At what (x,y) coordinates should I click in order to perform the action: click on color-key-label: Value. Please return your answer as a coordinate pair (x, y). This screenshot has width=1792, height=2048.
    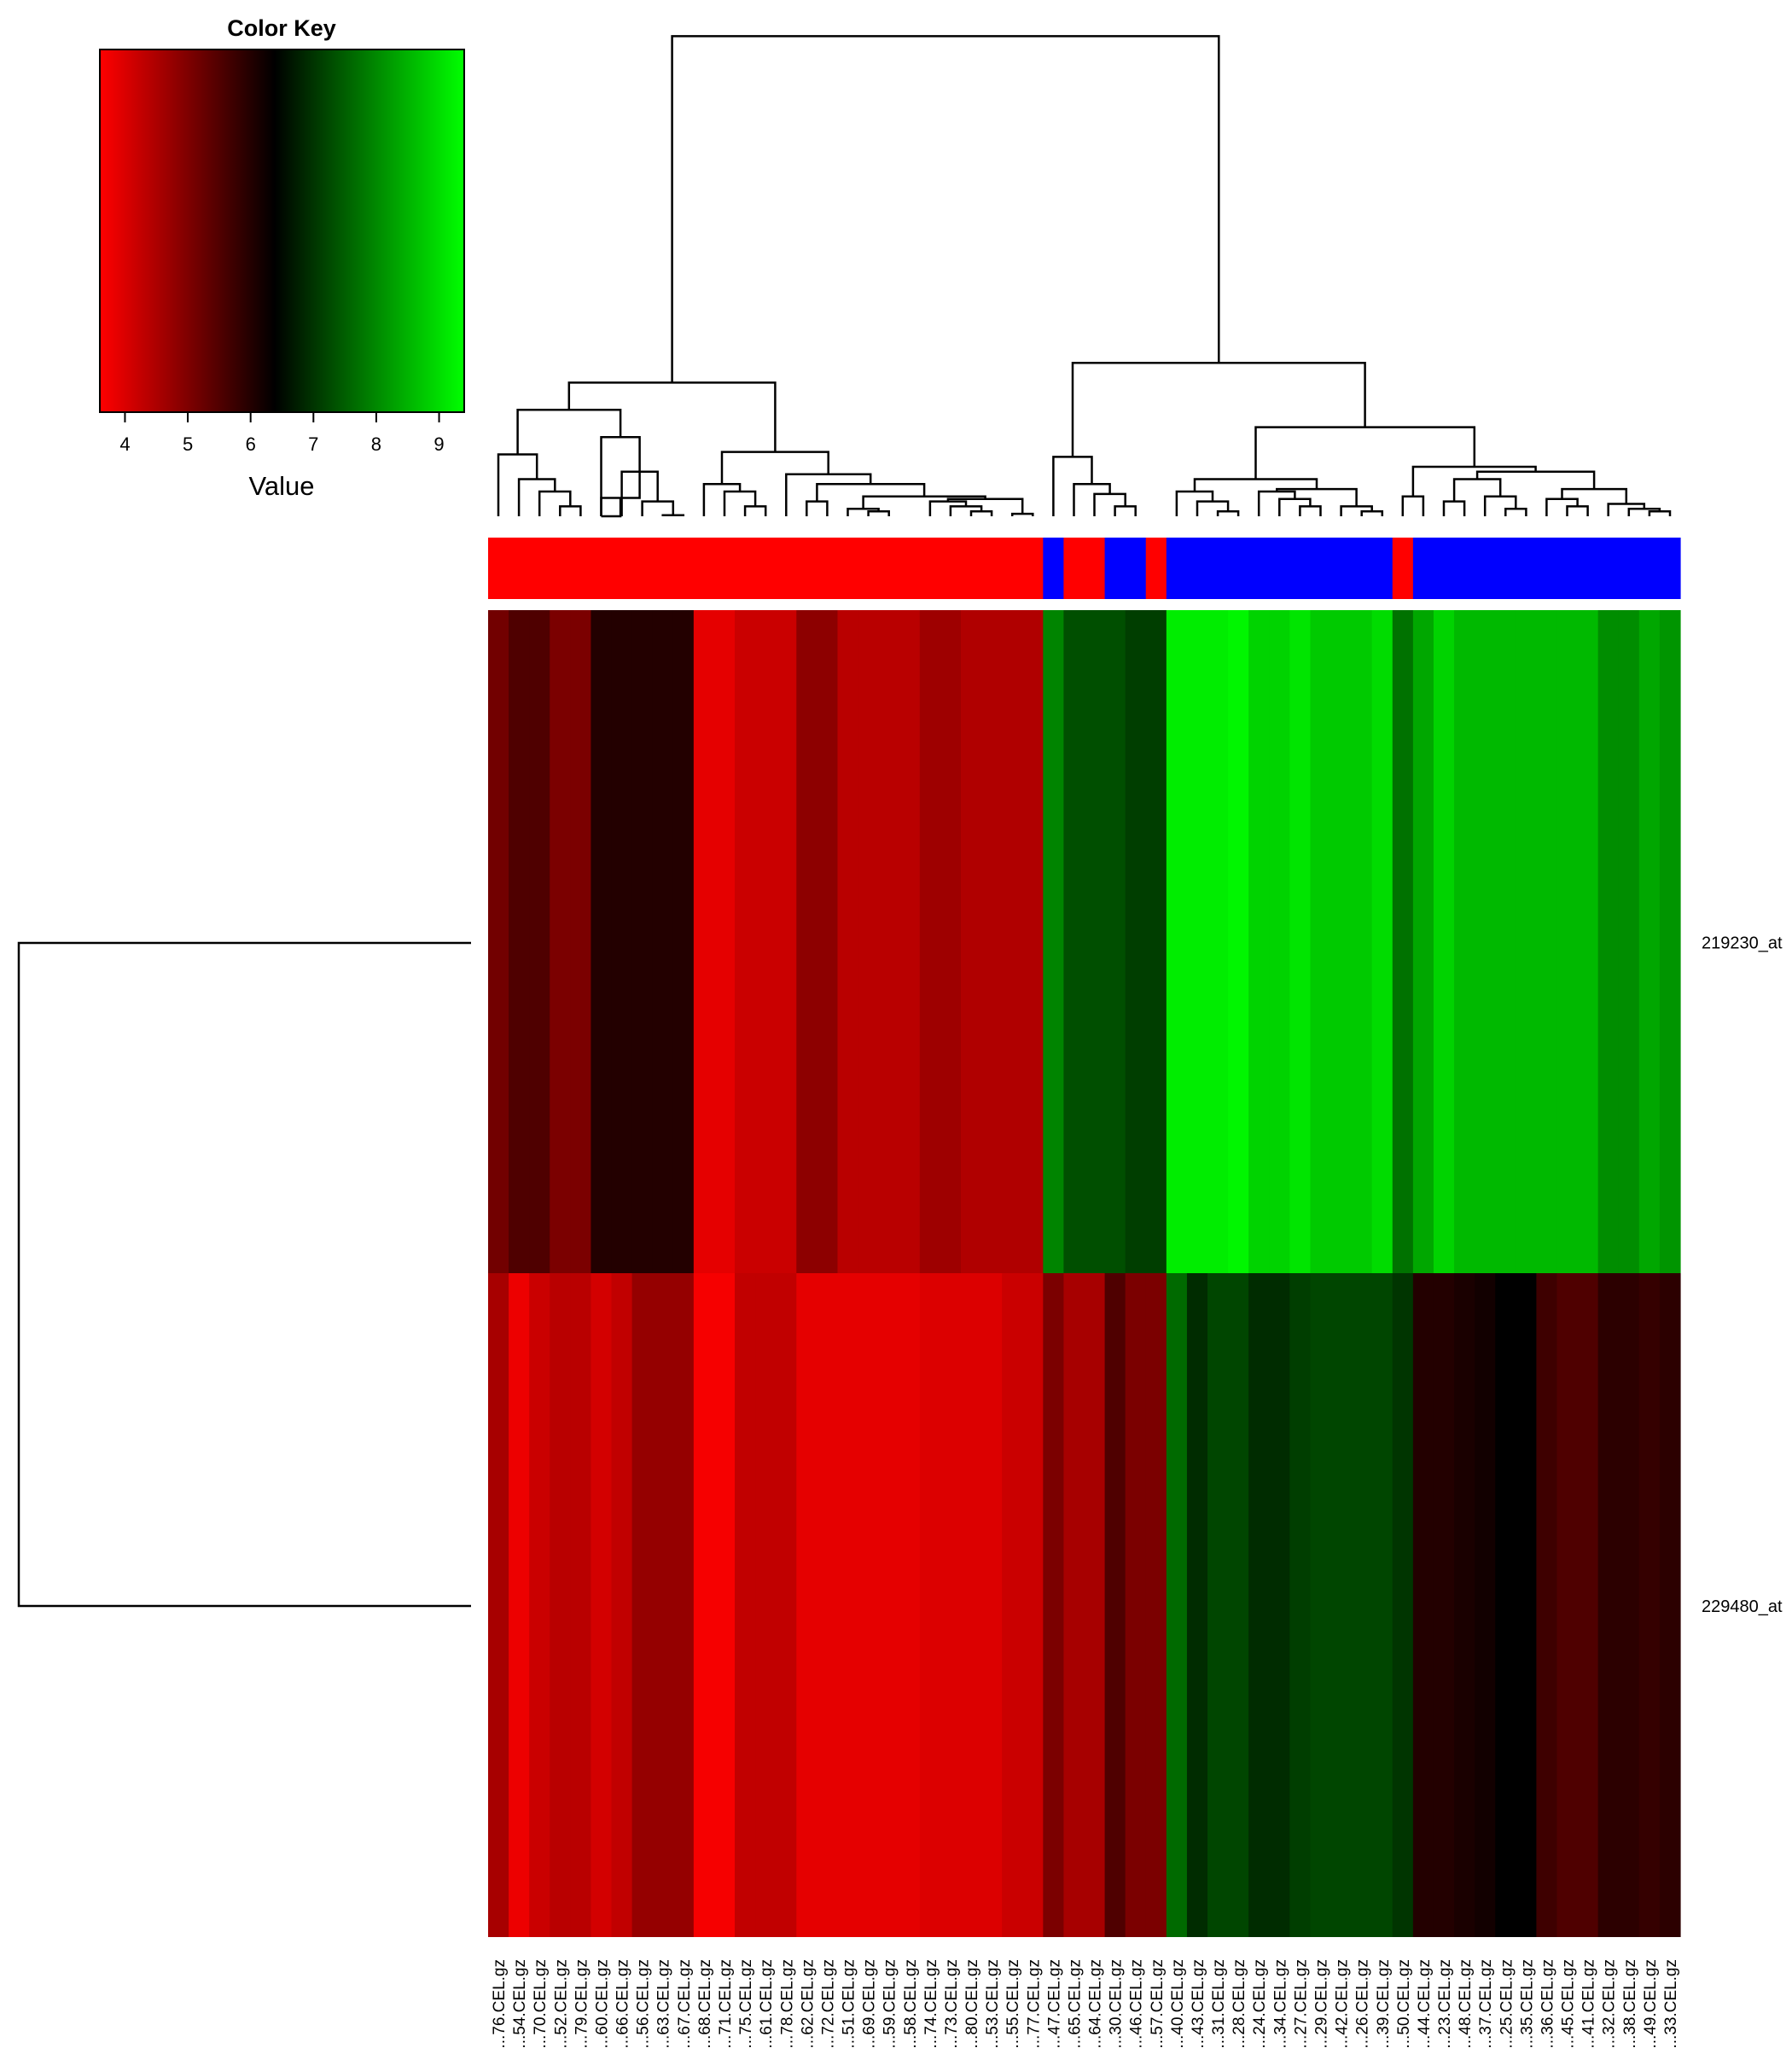
    Looking at the image, I should click on (282, 486).